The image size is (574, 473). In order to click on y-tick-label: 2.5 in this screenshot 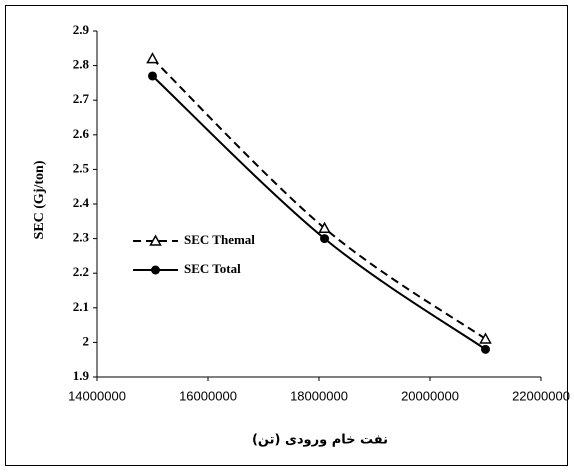, I will do `click(81, 167)`.